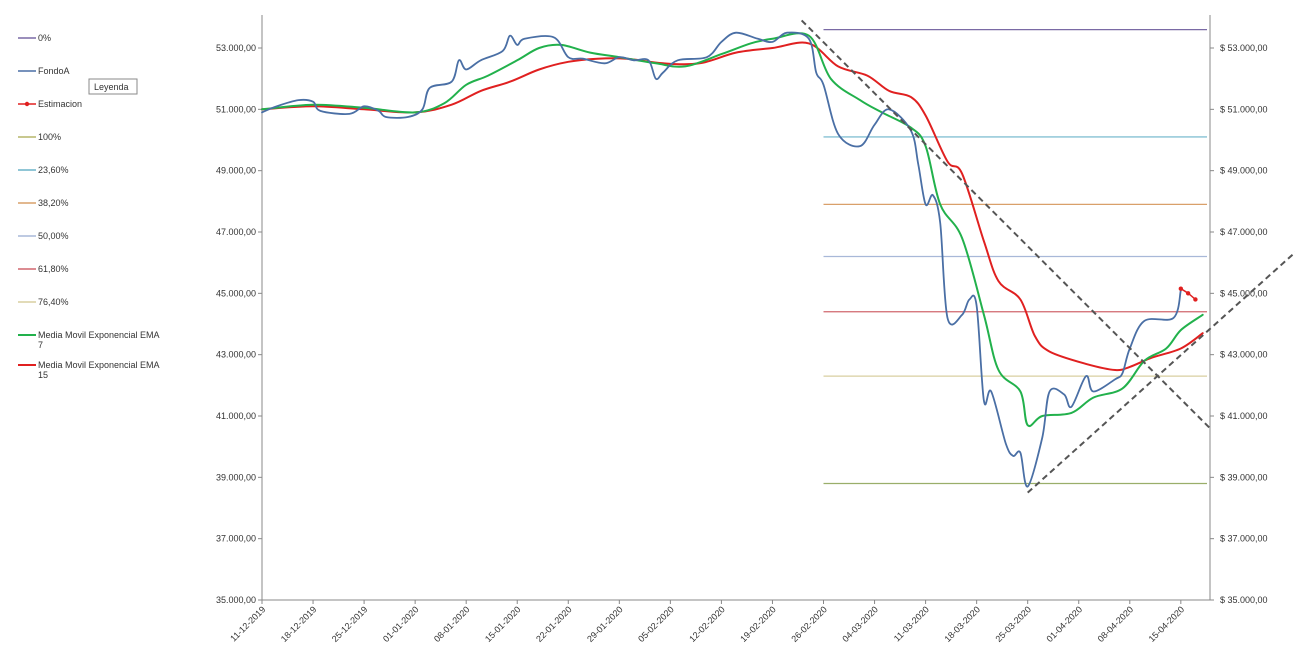 The height and width of the screenshot is (653, 1295). What do you see at coordinates (236, 600) in the screenshot?
I see `y-tick-label-left: 35.000,00` at bounding box center [236, 600].